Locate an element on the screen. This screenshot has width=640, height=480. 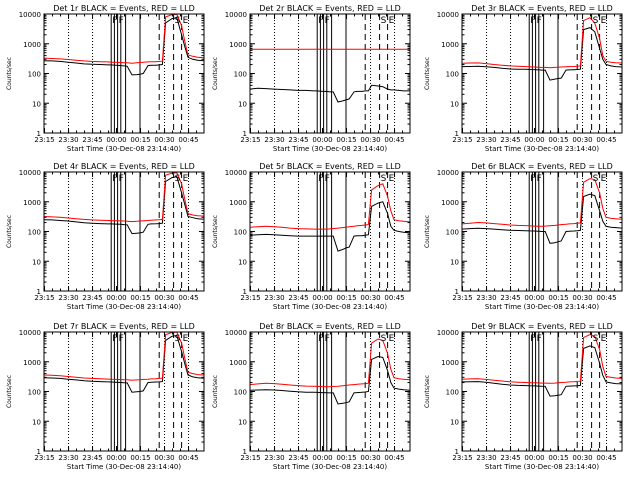
y-tick-label: 1000 is located at coordinates (238, 363).